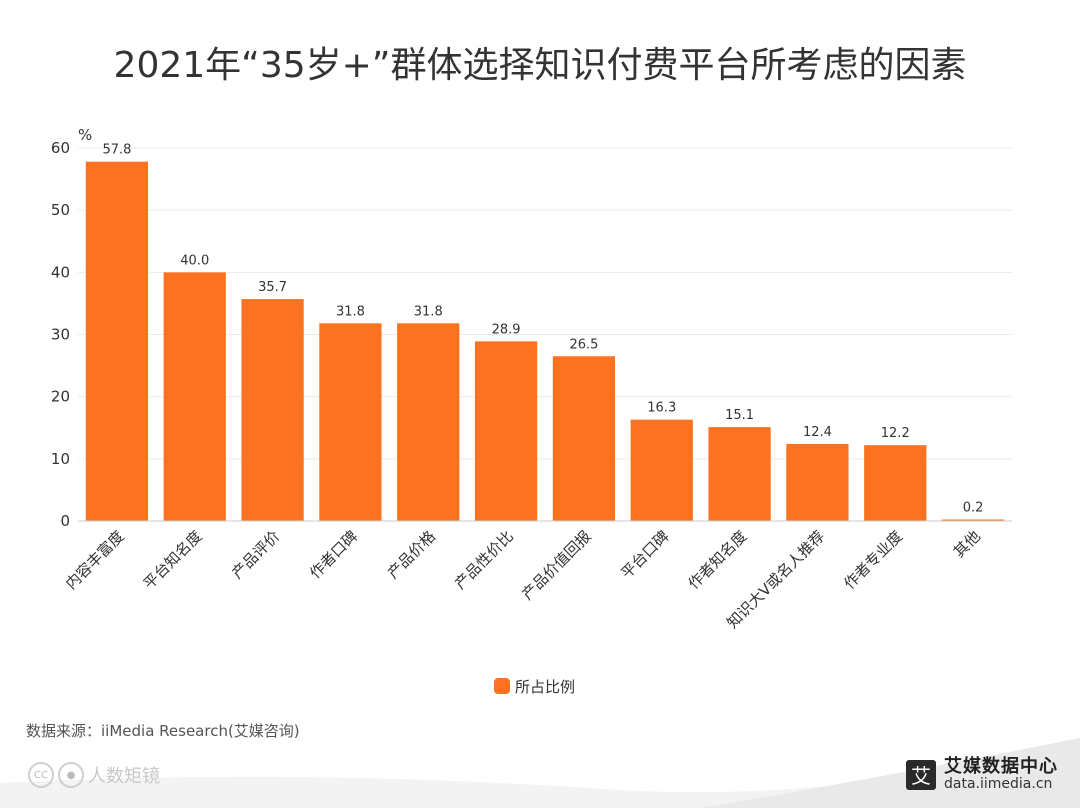 Image resolution: width=1080 pixels, height=808 pixels. Describe the element at coordinates (545, 686) in the screenshot. I see `legend-label: 所占比例` at that location.